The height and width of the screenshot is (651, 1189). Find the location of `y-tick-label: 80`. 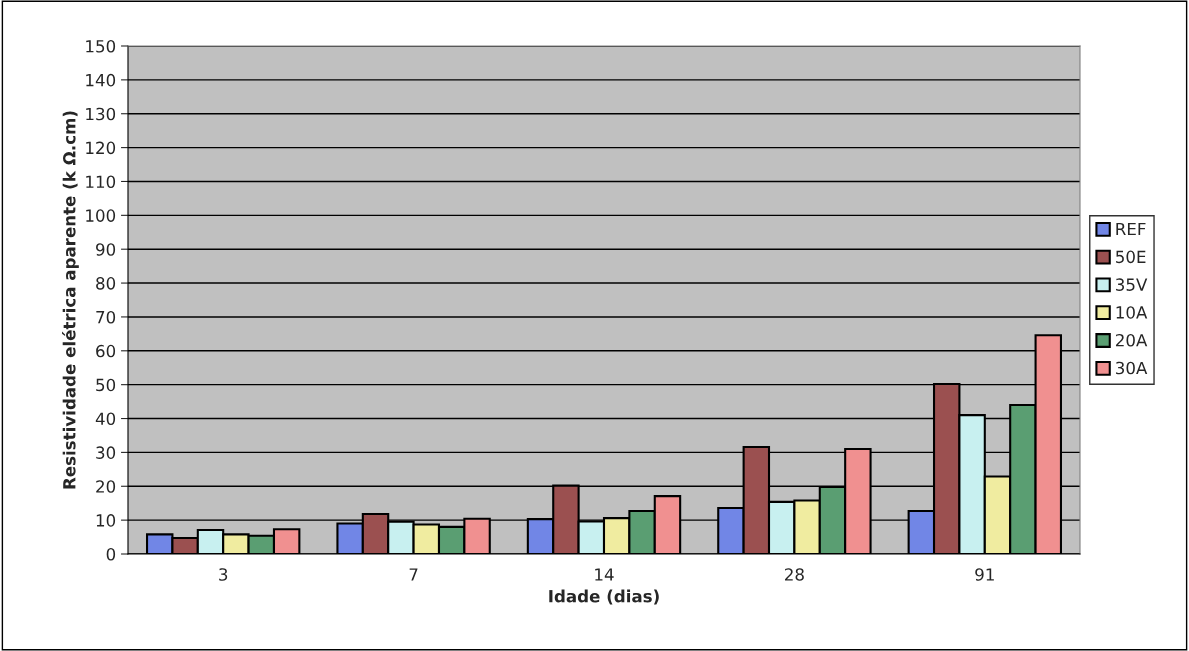

y-tick-label: 80 is located at coordinates (106, 283).